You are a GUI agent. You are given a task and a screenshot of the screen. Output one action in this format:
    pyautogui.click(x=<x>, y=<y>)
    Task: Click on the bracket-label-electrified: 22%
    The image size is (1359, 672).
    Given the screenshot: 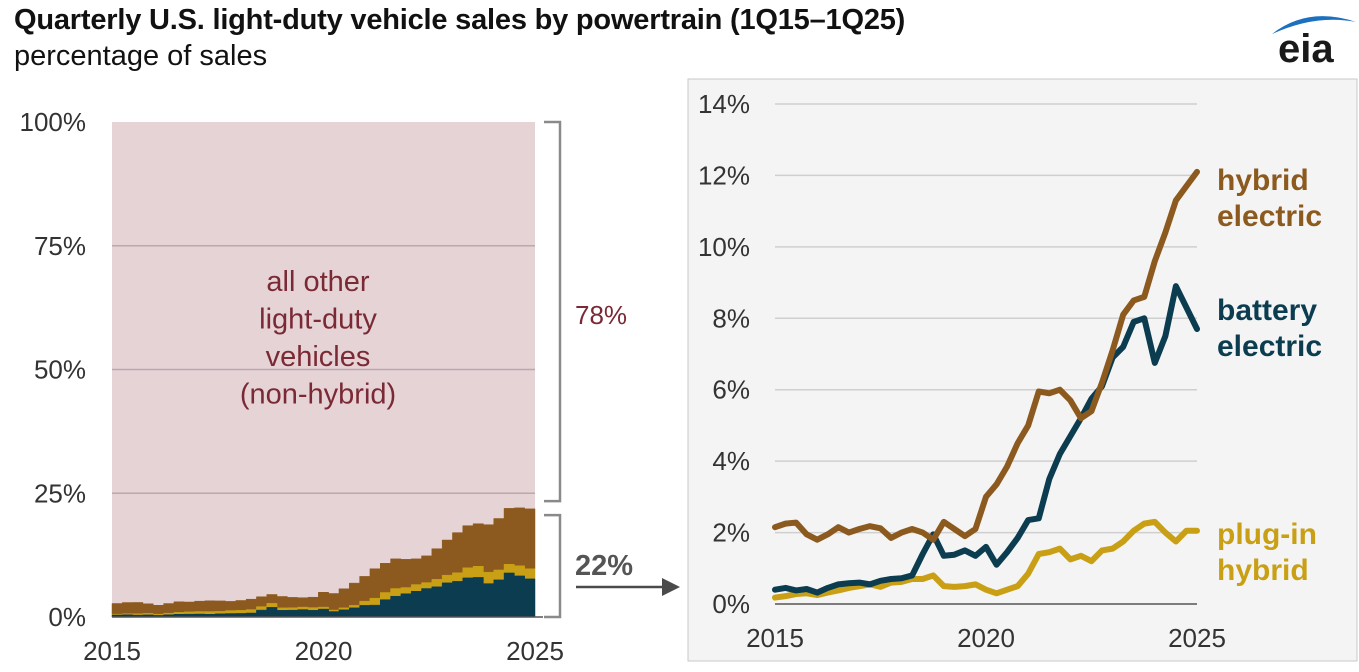 What is the action you would take?
    pyautogui.click(x=604, y=566)
    